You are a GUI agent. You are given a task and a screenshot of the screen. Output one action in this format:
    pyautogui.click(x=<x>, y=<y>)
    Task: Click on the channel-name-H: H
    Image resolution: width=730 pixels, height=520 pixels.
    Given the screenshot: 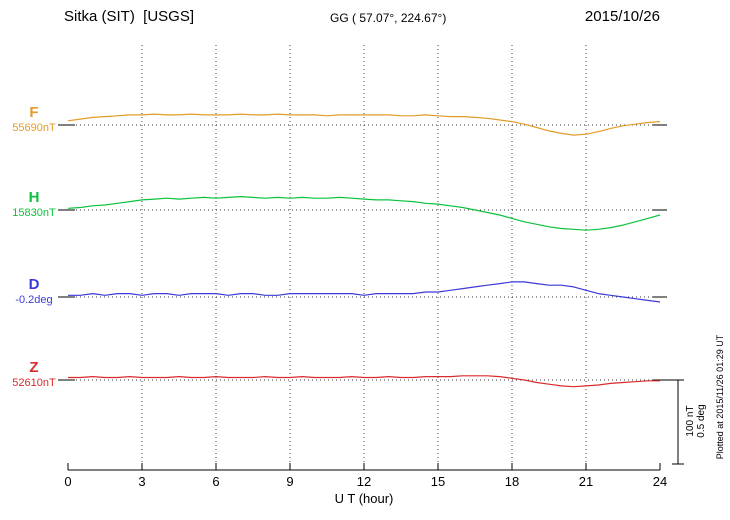 What is the action you would take?
    pyautogui.click(x=34, y=197)
    